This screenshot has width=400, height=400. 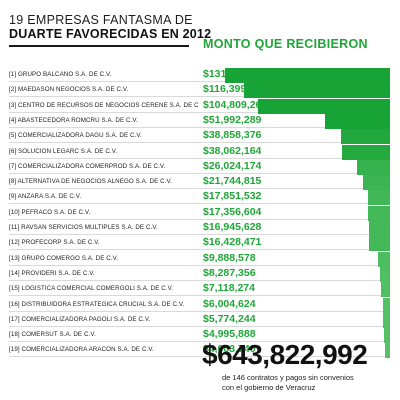 What do you see at coordinates (232, 165) in the screenshot?
I see `value-label: $26,024,174` at bounding box center [232, 165].